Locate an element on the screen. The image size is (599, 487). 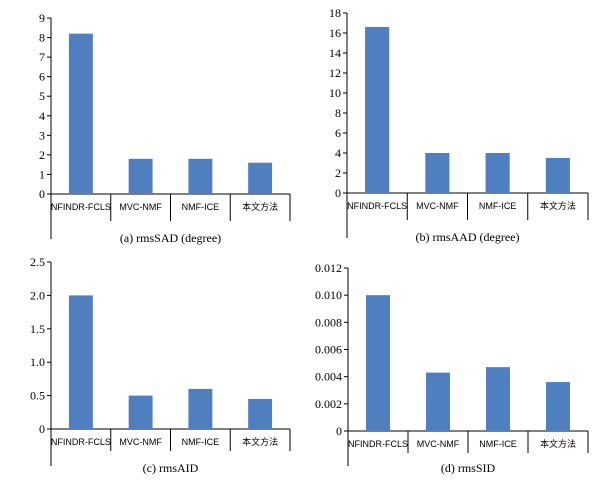
y-tick-label: 2.0 is located at coordinates (37, 295).